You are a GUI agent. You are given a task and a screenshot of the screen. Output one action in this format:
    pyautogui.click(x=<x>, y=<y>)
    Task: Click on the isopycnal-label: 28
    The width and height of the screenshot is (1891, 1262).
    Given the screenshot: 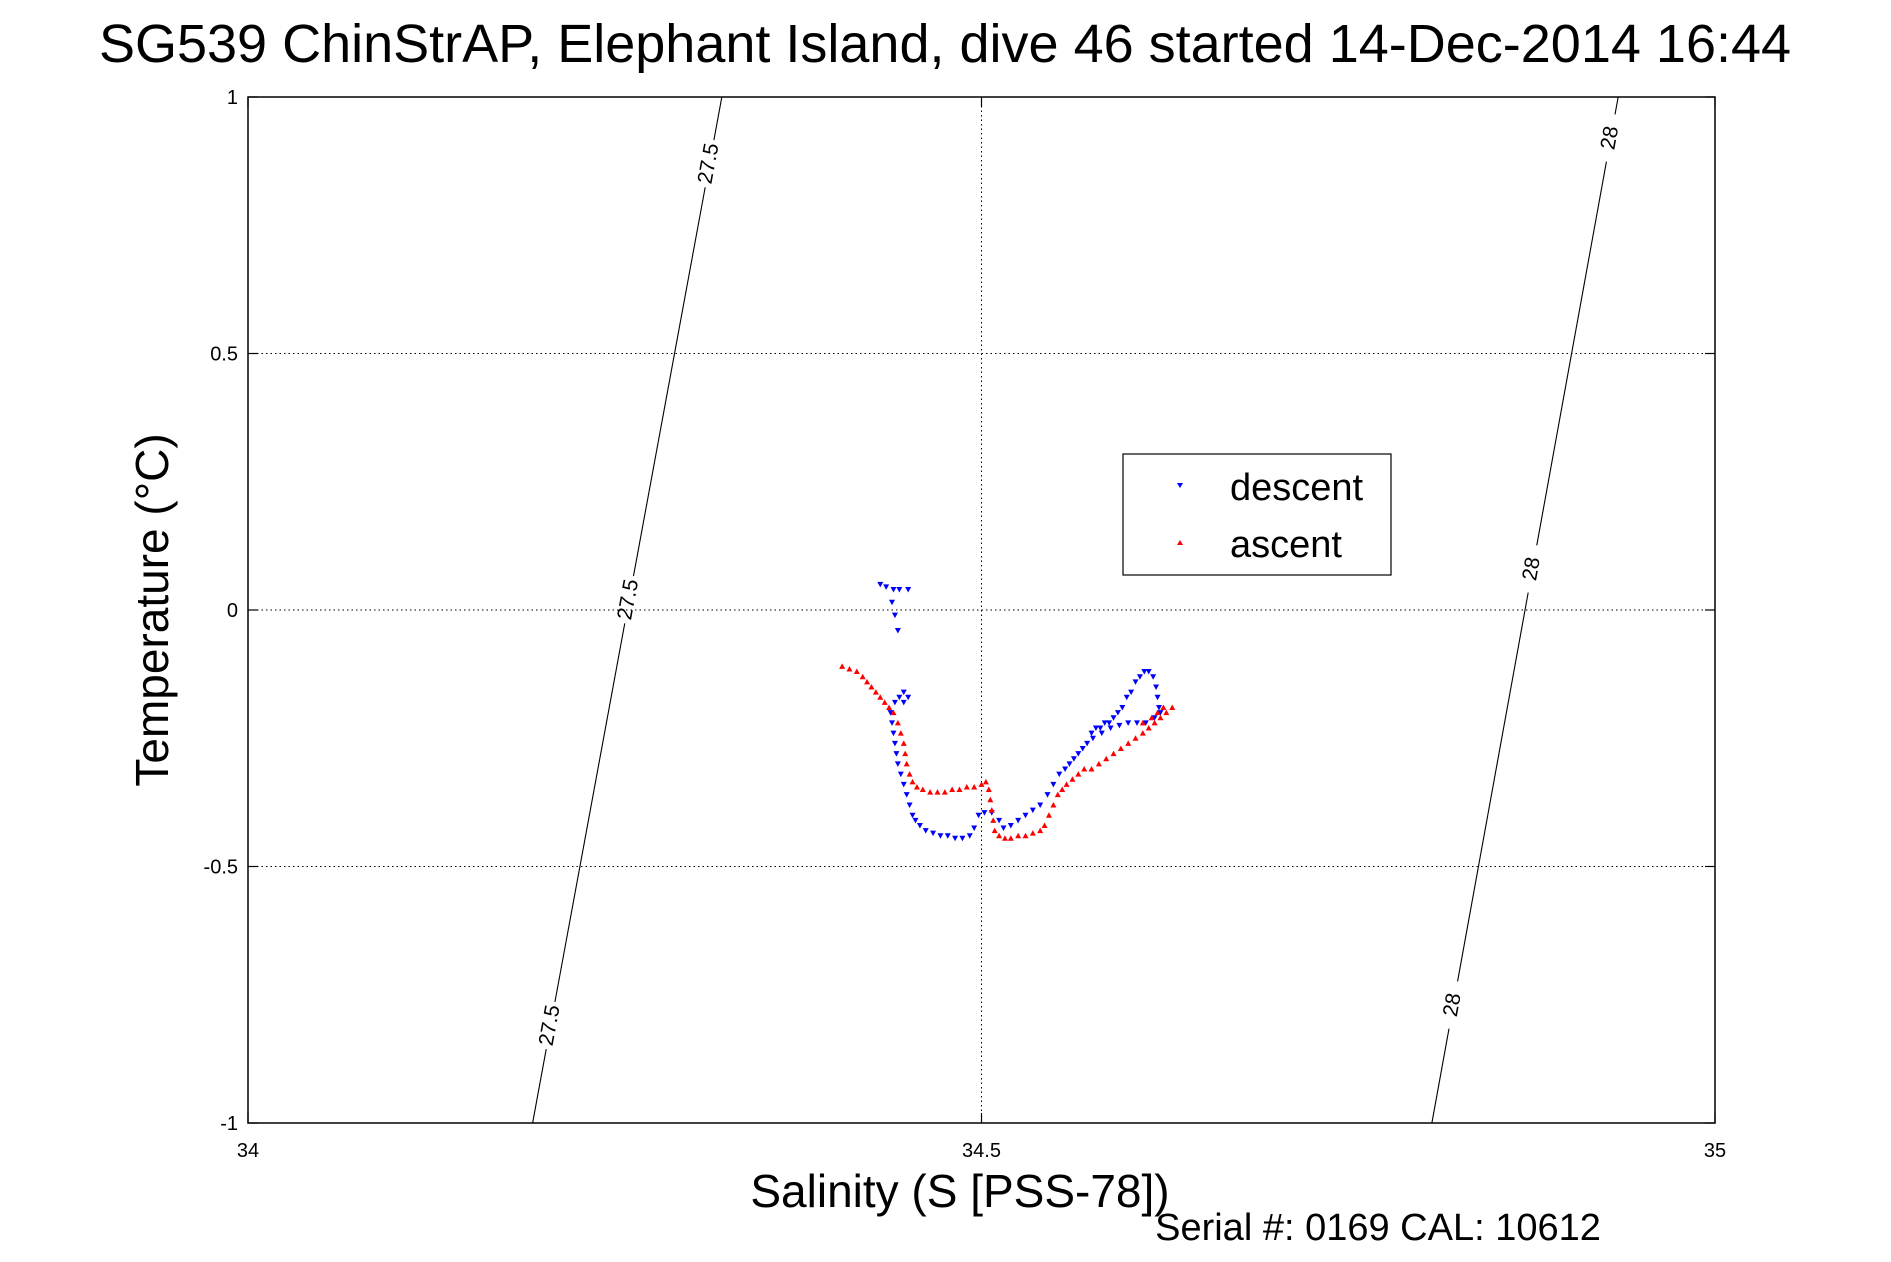 What is the action you would take?
    pyautogui.click(x=1609, y=137)
    